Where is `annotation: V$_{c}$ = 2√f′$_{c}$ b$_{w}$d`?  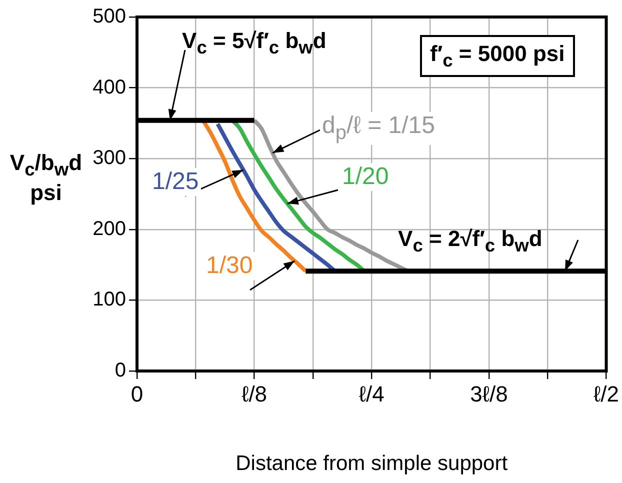 annotation: V$_{c}$ = 2√f′$_{c}$ b$_{w}$d is located at coordinates (470, 241).